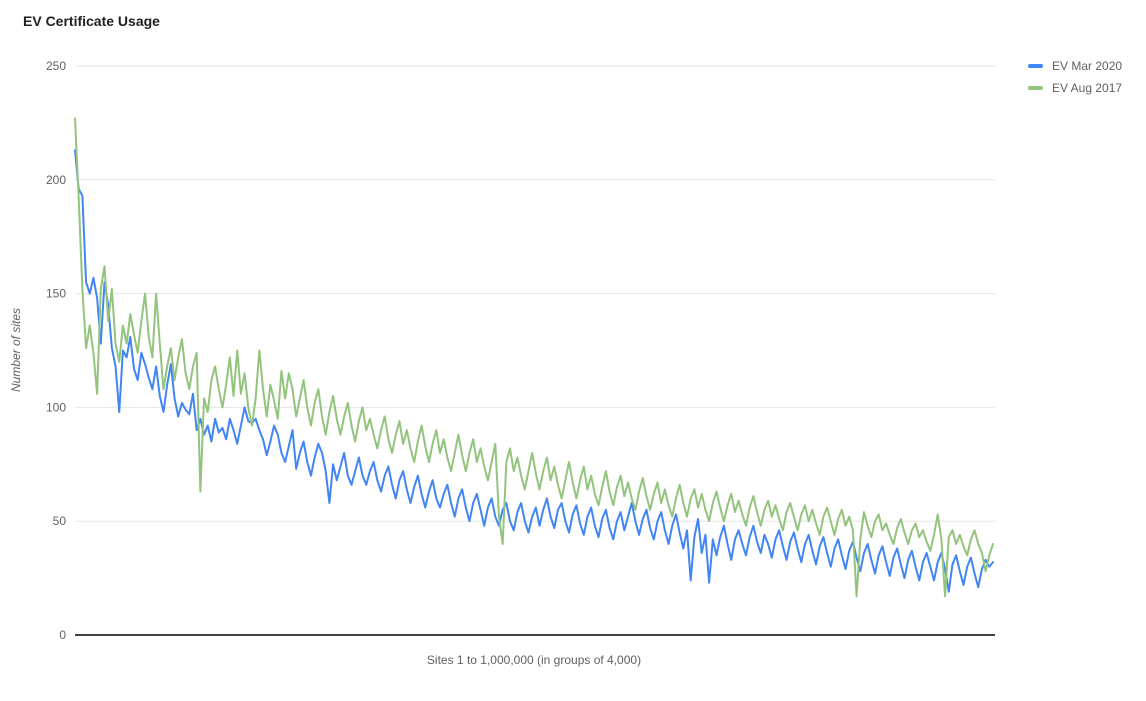 The image size is (1146, 701). I want to click on legend-swatch-green-icon, so click(1035, 87).